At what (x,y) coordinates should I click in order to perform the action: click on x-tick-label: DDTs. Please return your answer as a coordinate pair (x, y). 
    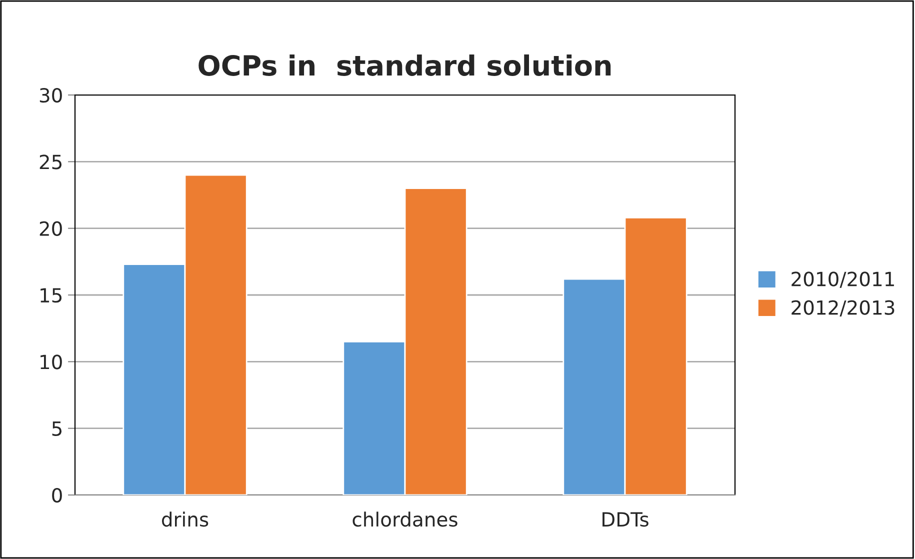
    Looking at the image, I should click on (625, 519).